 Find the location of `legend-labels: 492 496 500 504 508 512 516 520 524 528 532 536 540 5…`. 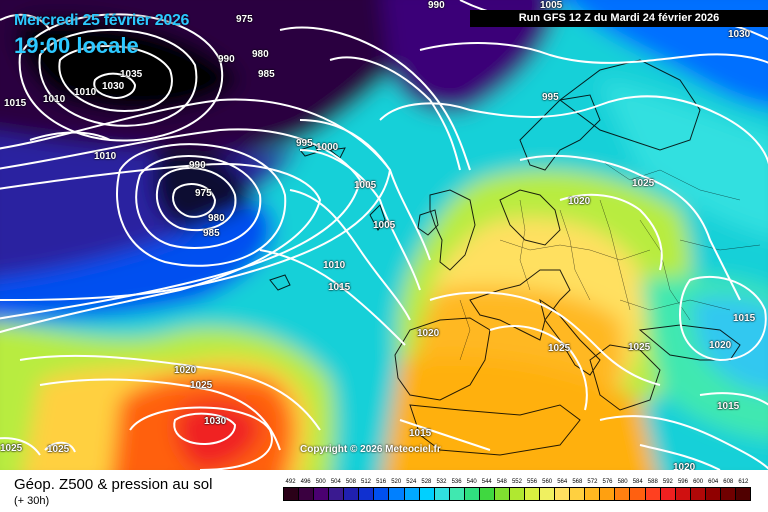

legend-labels: 492 496 500 504 508 512 516 520 524 528 532 536 540 5… is located at coordinates (517, 482).